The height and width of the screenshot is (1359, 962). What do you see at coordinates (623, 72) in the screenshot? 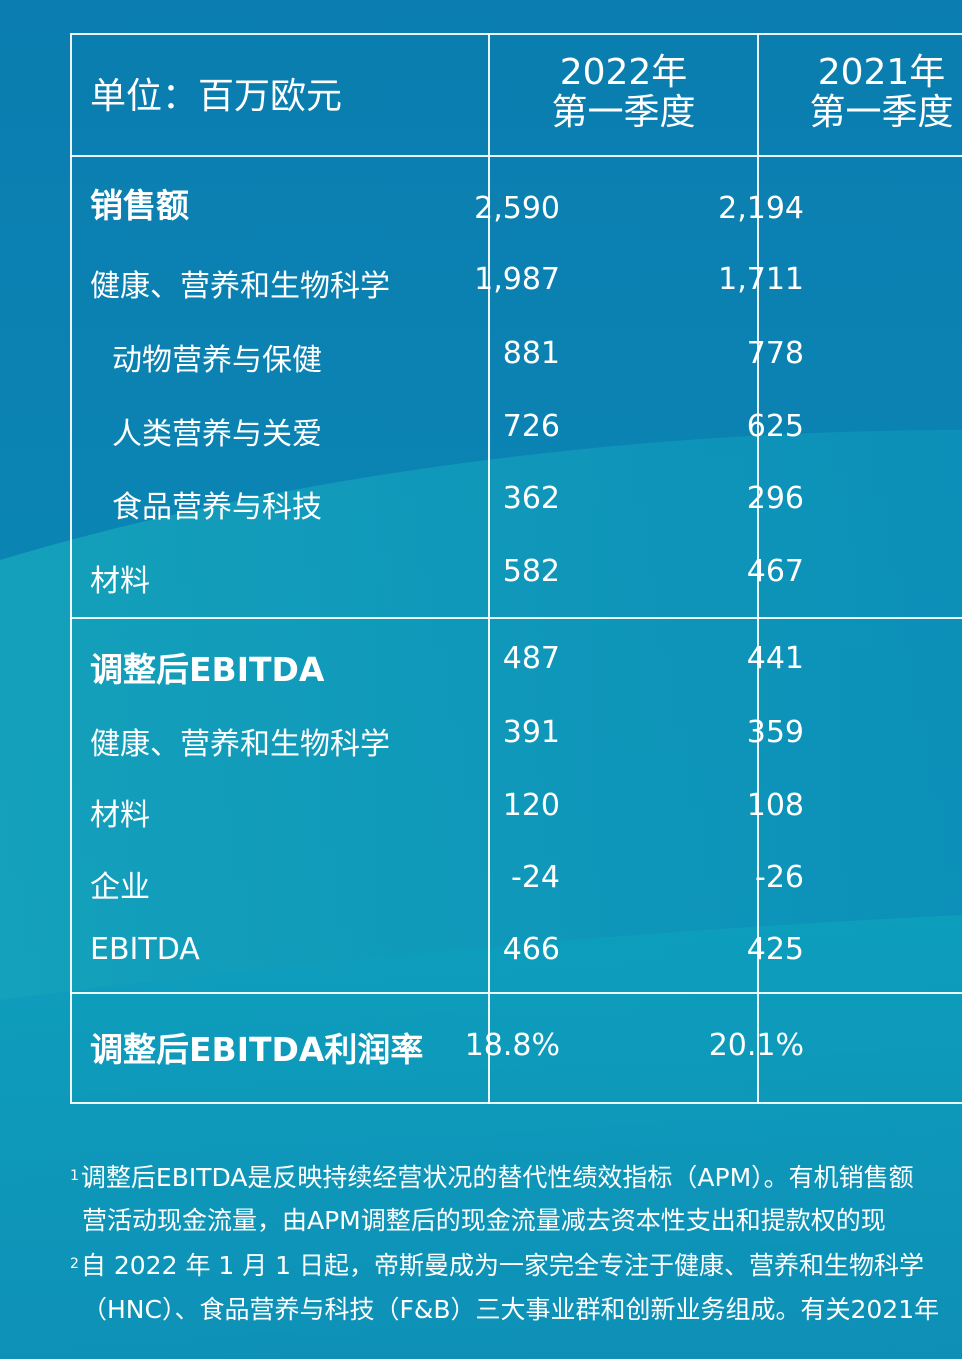
I see `column-header-year: 2022年` at bounding box center [623, 72].